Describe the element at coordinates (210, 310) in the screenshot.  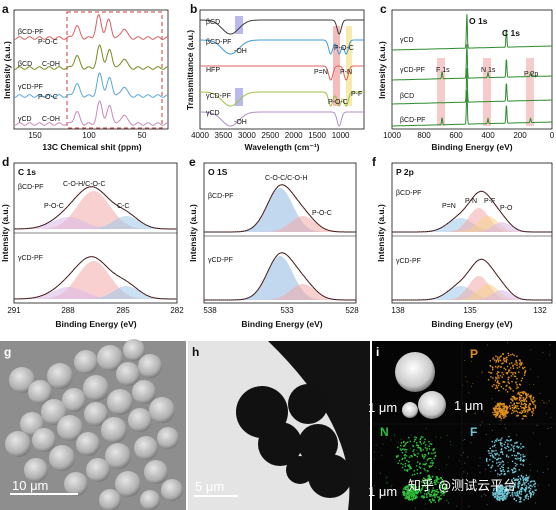
I see `tick-e-0: 538` at that location.